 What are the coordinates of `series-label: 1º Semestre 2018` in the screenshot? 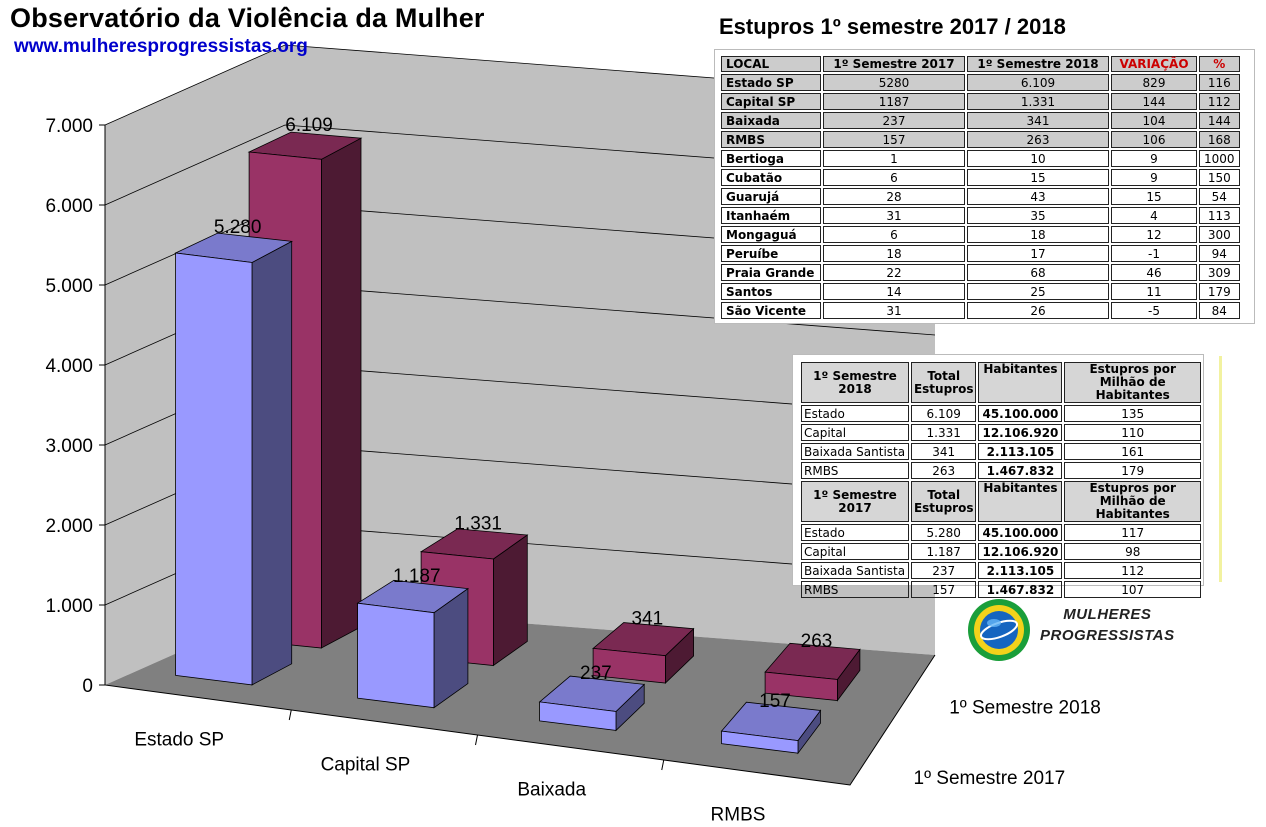 It's located at (1025, 707).